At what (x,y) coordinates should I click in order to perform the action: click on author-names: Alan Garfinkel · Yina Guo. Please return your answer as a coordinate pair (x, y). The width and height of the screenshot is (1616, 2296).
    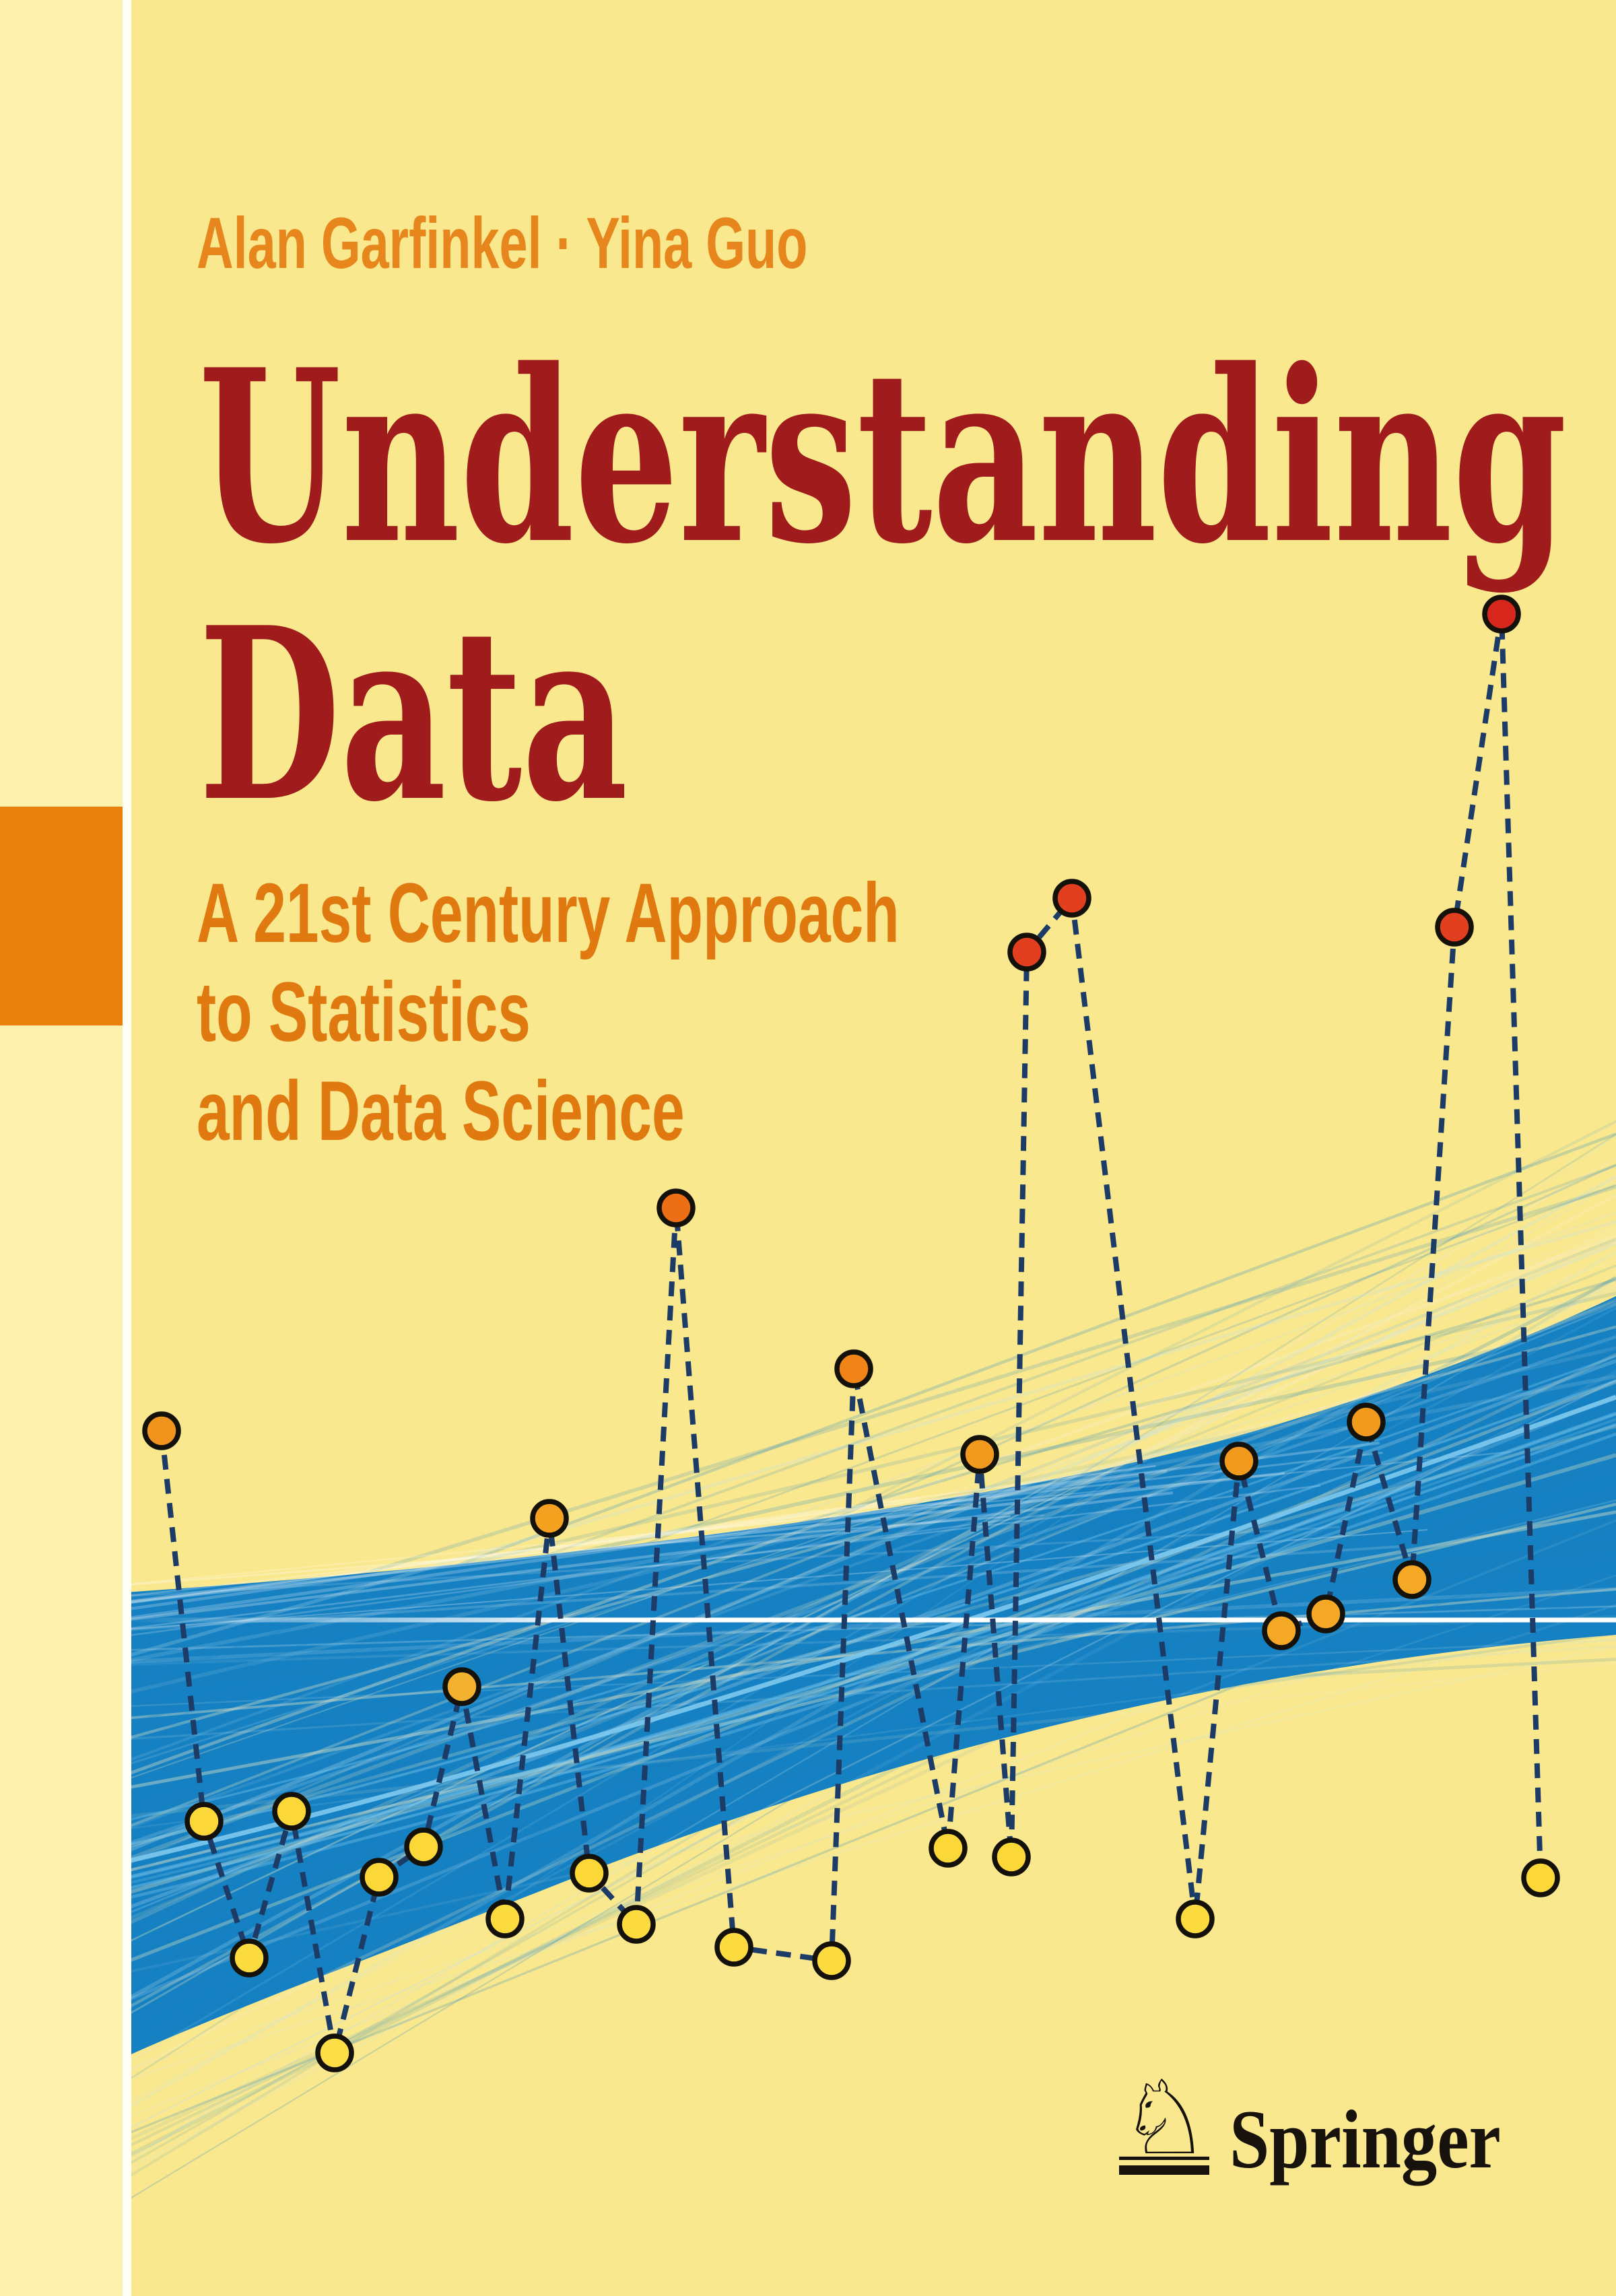
    Looking at the image, I should click on (502, 242).